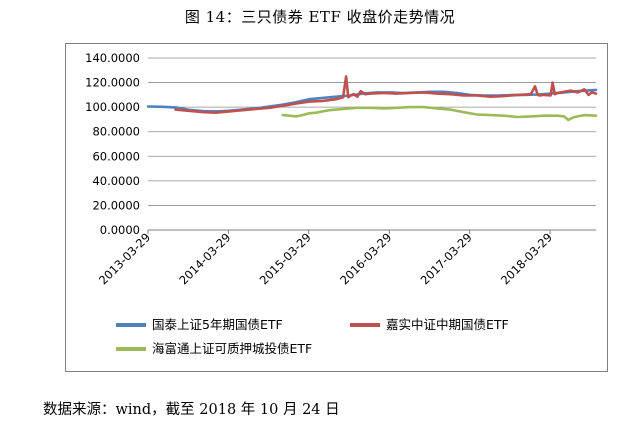 This screenshot has width=640, height=422. What do you see at coordinates (526, 258) in the screenshot?
I see `x-tick-label: 2018-03-29` at bounding box center [526, 258].